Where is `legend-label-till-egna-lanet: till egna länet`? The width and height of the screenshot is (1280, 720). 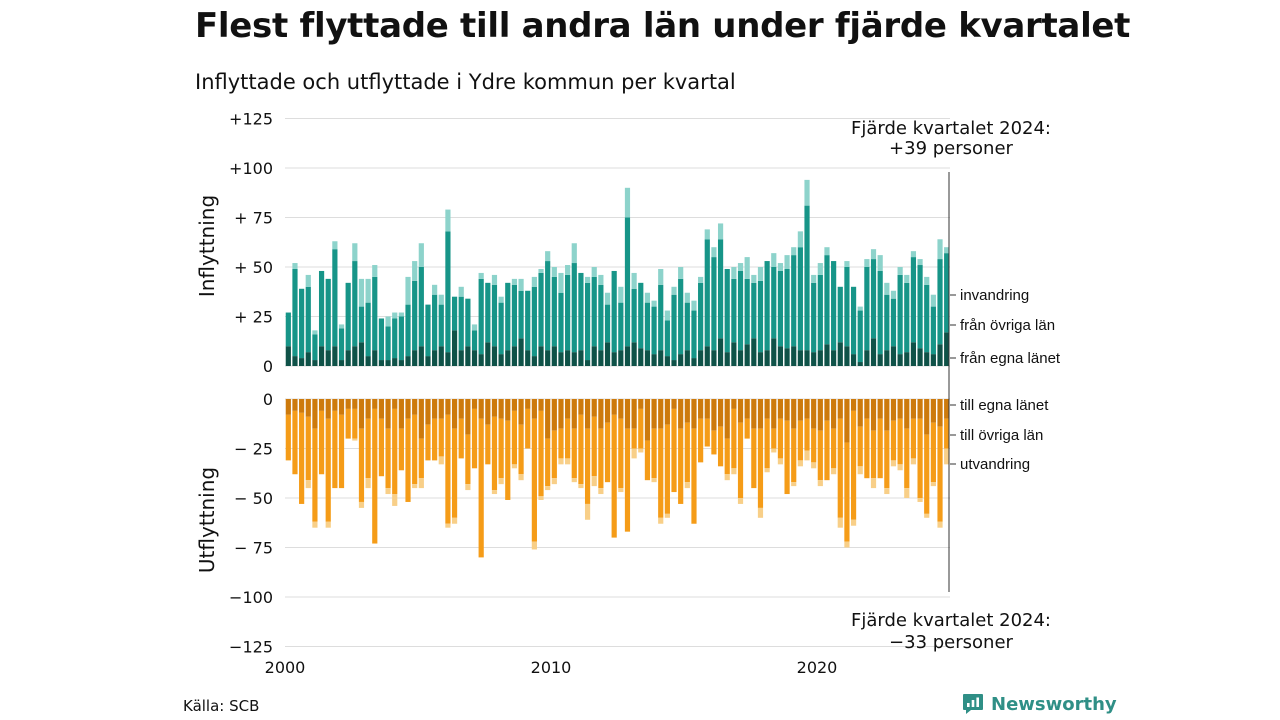
legend-label-till-egna-lanet: till egna länet is located at coordinates (1004, 405).